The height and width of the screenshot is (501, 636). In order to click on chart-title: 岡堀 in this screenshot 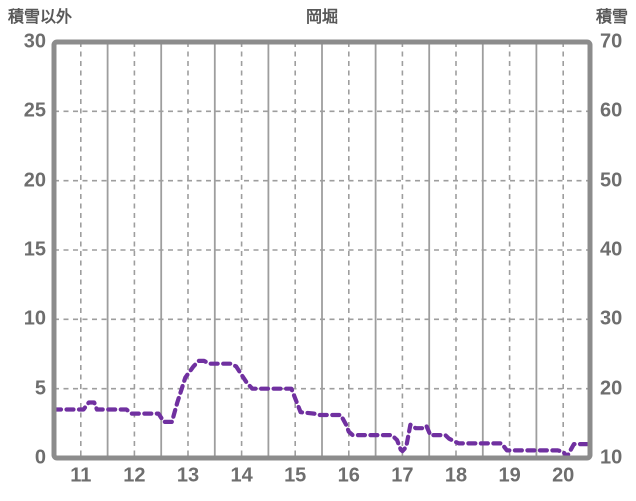, I will do `click(322, 17)`.